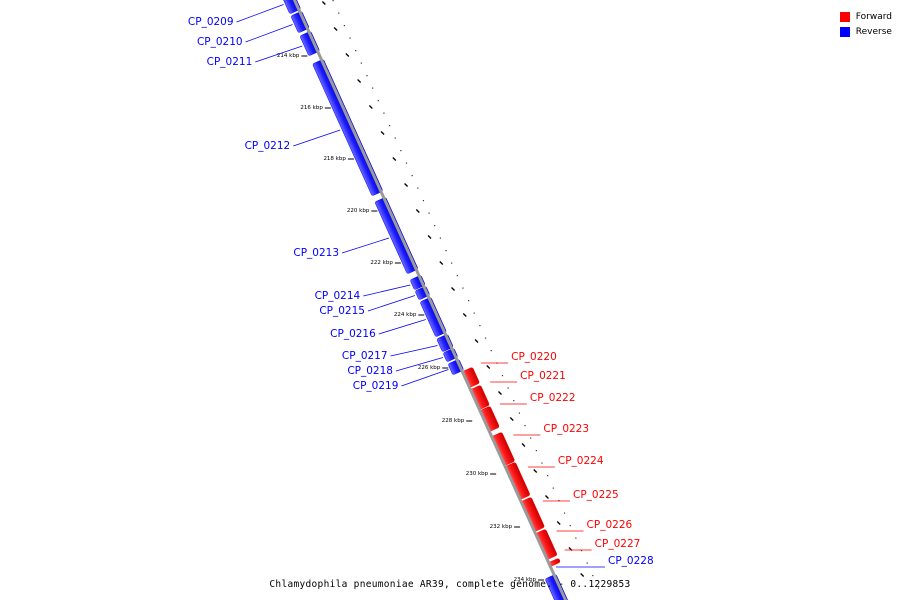 The width and height of the screenshot is (900, 600). What do you see at coordinates (288, 56) in the screenshot?
I see `tick-label: 214 kbp` at bounding box center [288, 56].